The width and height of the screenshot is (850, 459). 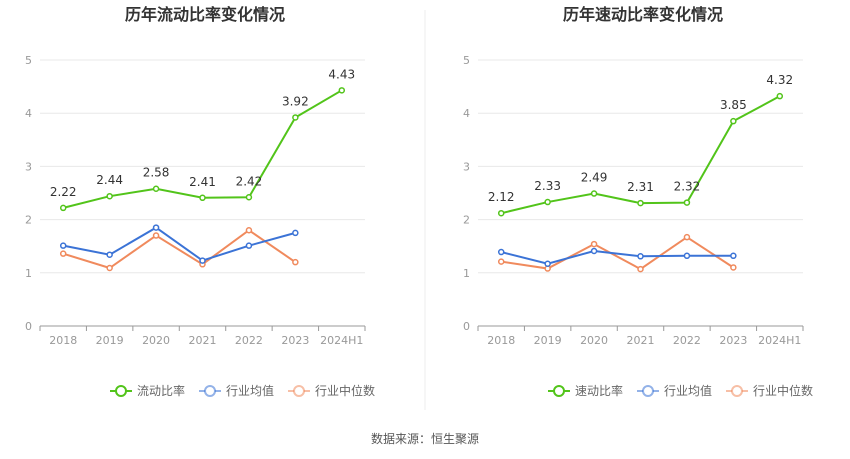 I want to click on data-label: 2.41, so click(x=202, y=182).